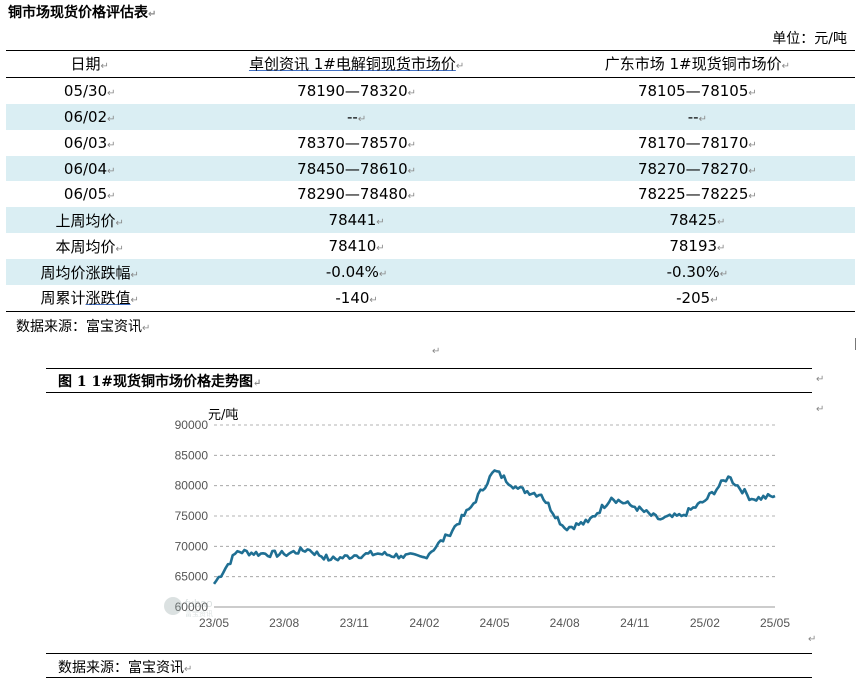 This screenshot has width=857, height=683. What do you see at coordinates (214, 623) in the screenshot?
I see `x-tick-label: 23/05` at bounding box center [214, 623].